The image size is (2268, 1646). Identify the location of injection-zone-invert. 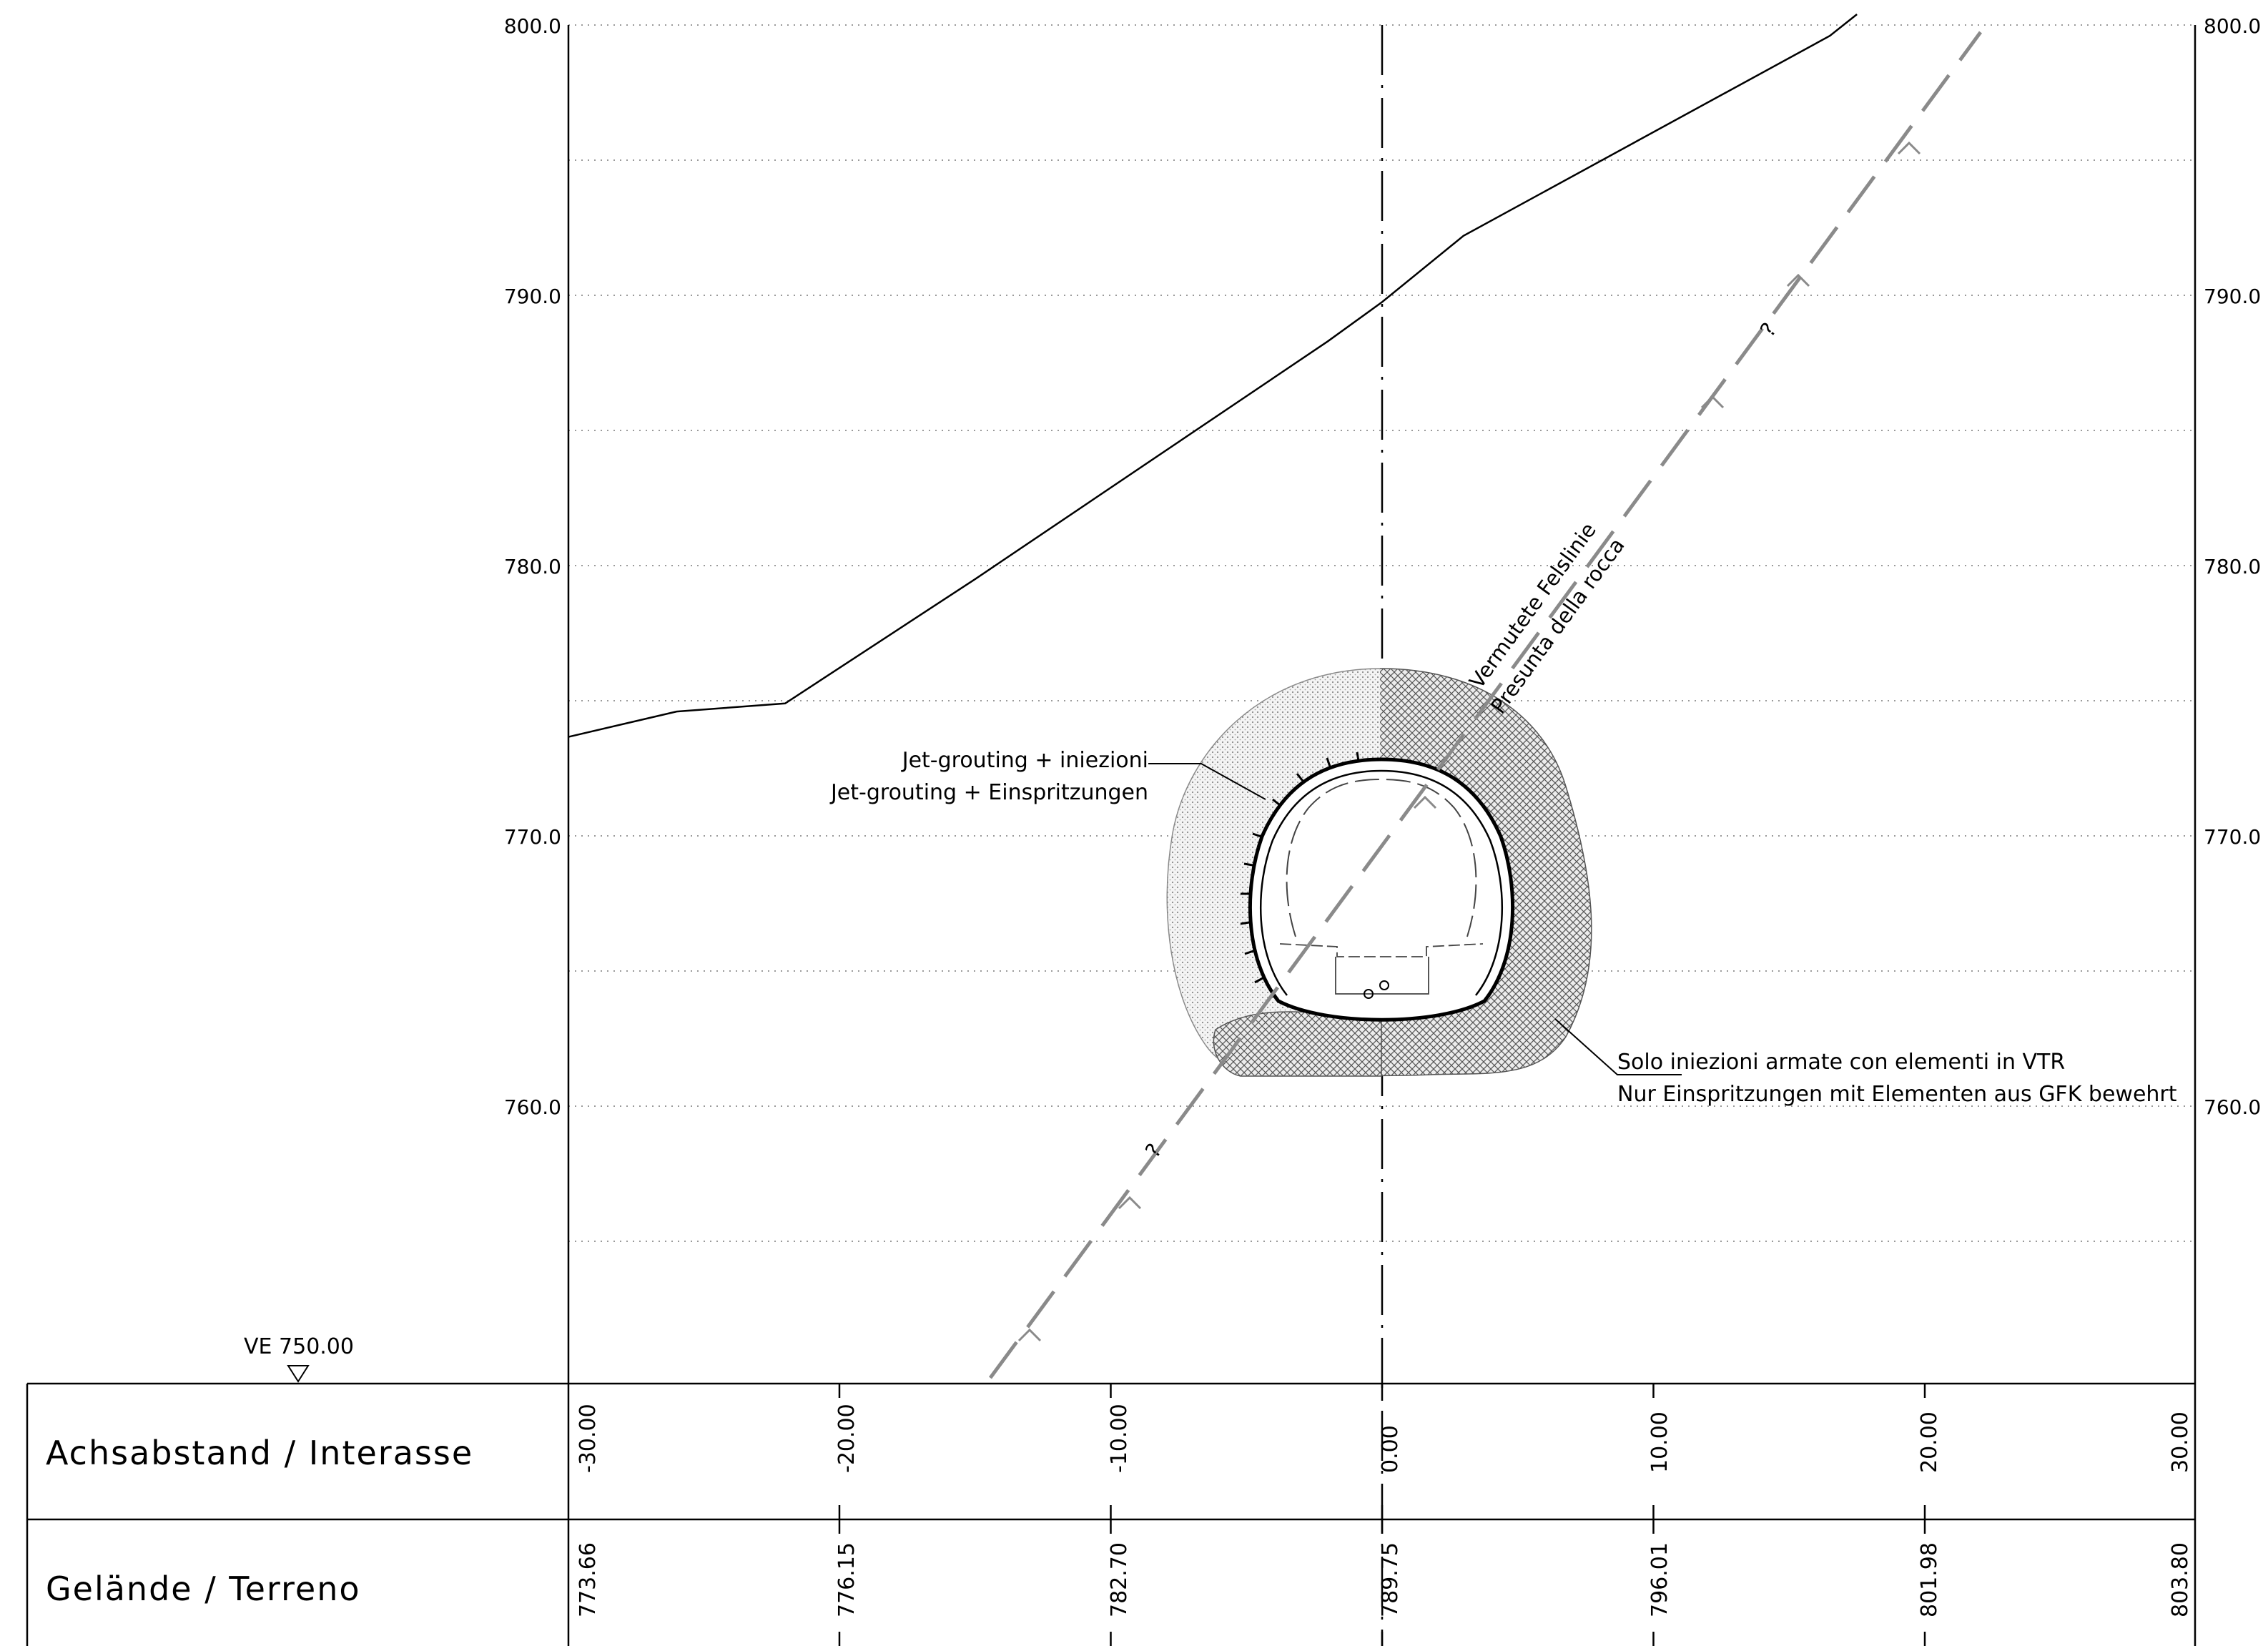
(1297, 1044).